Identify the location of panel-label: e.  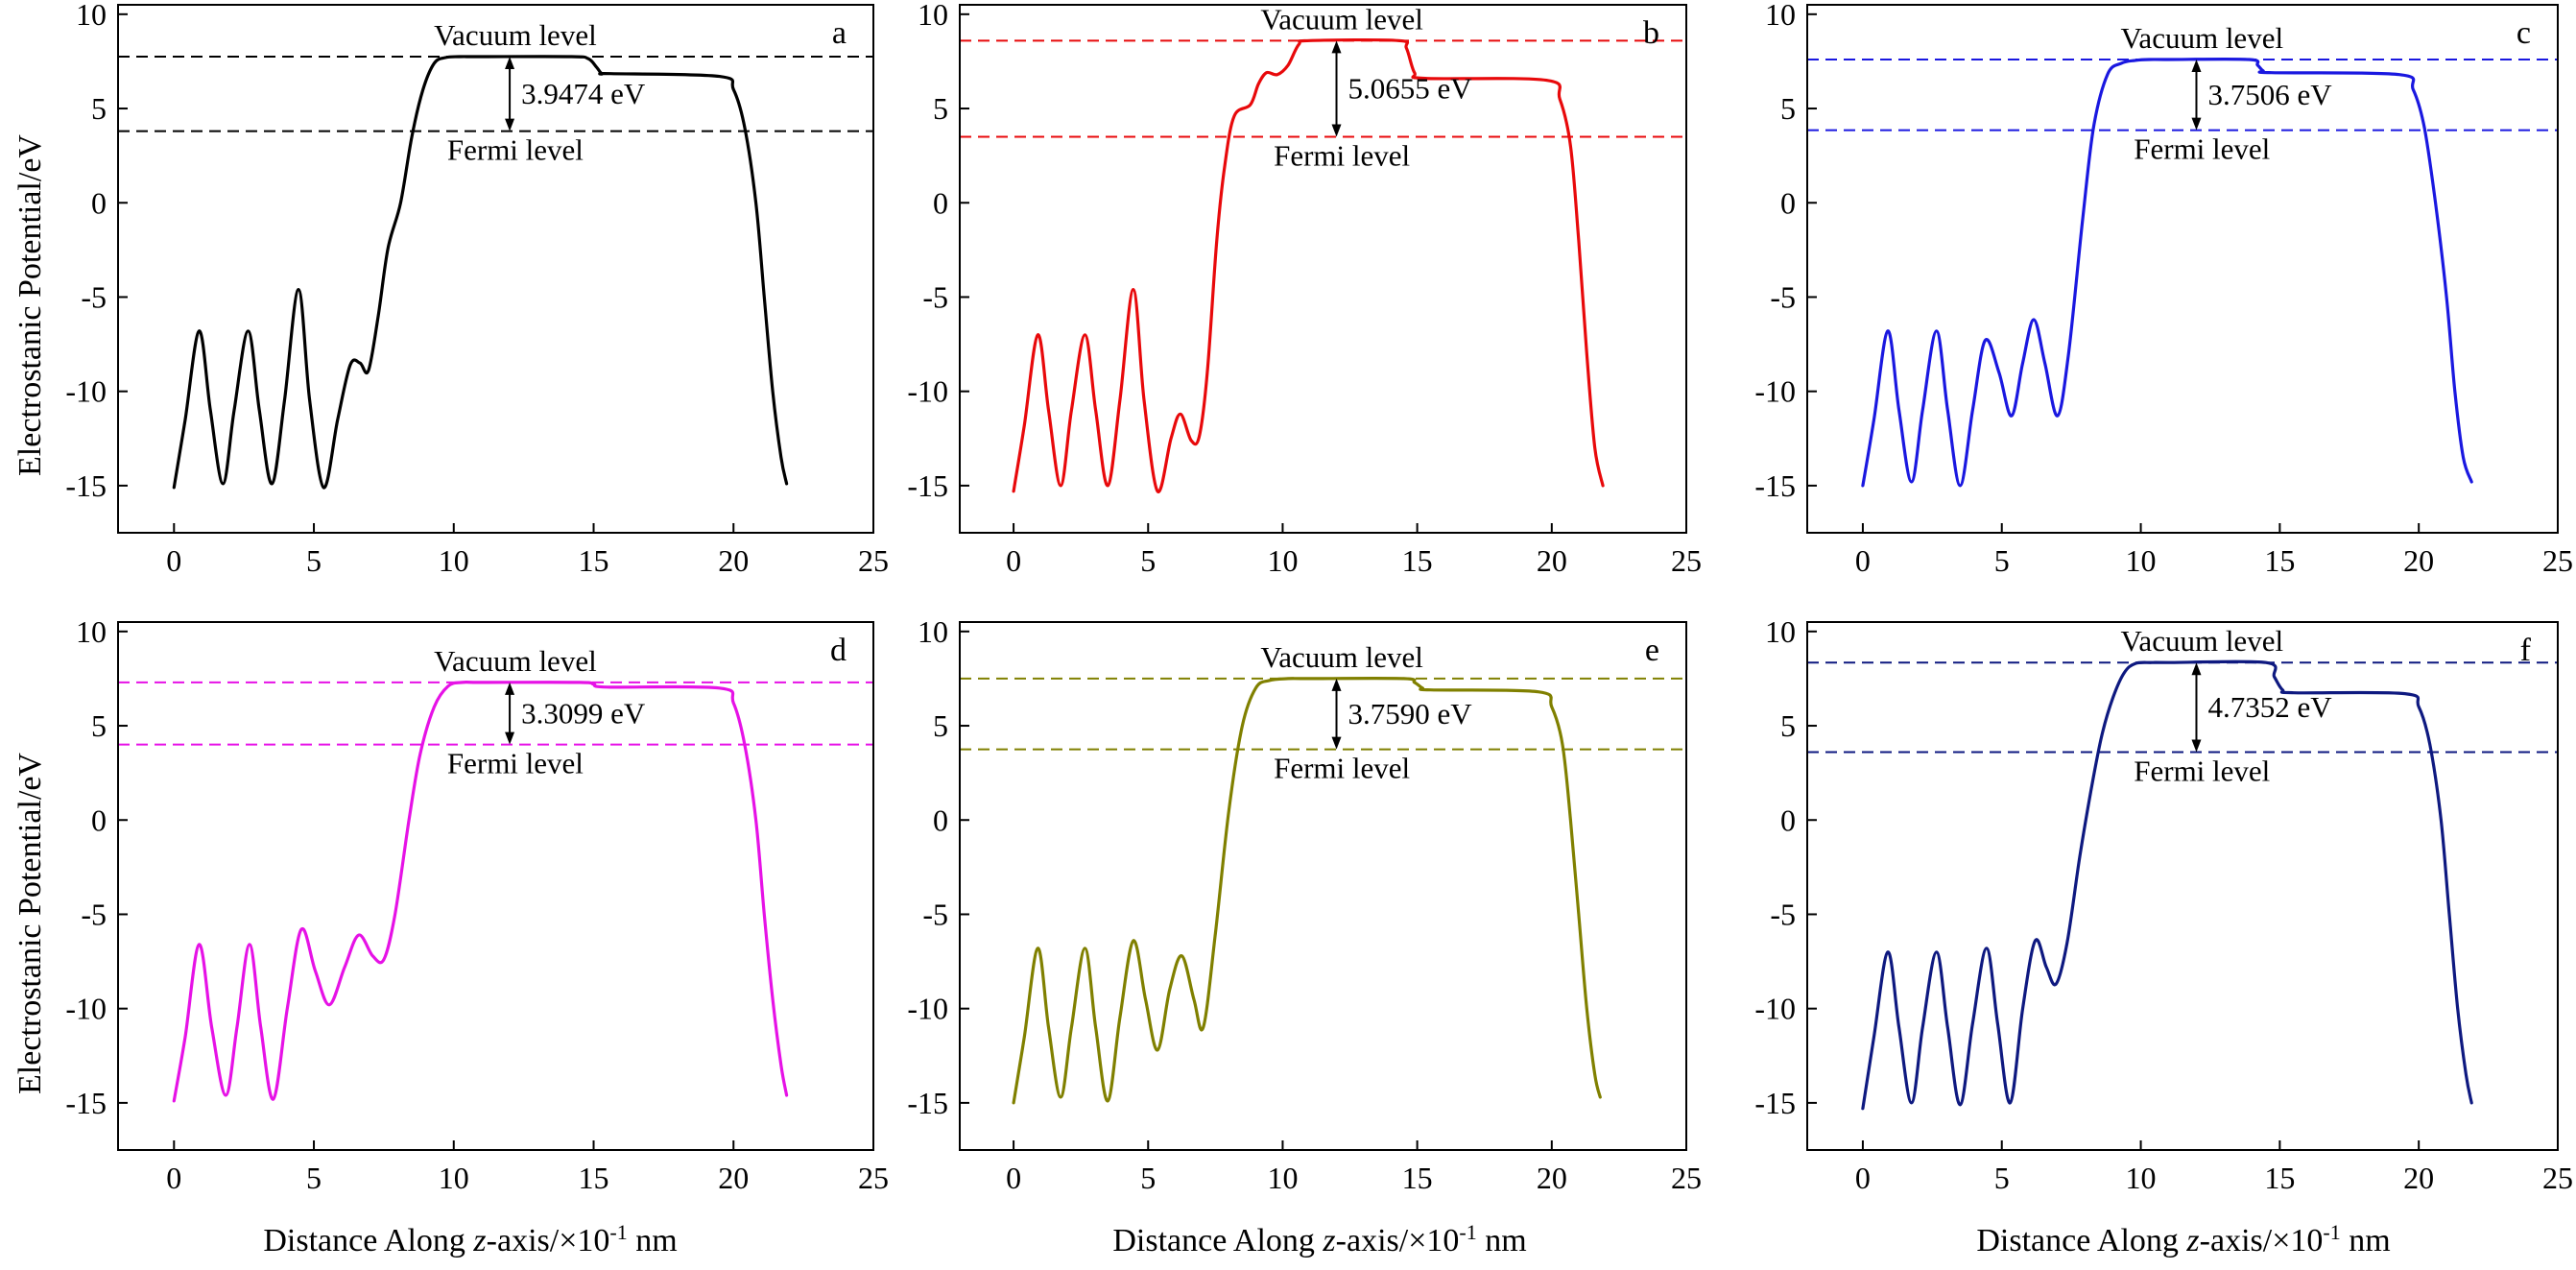
(1652, 651).